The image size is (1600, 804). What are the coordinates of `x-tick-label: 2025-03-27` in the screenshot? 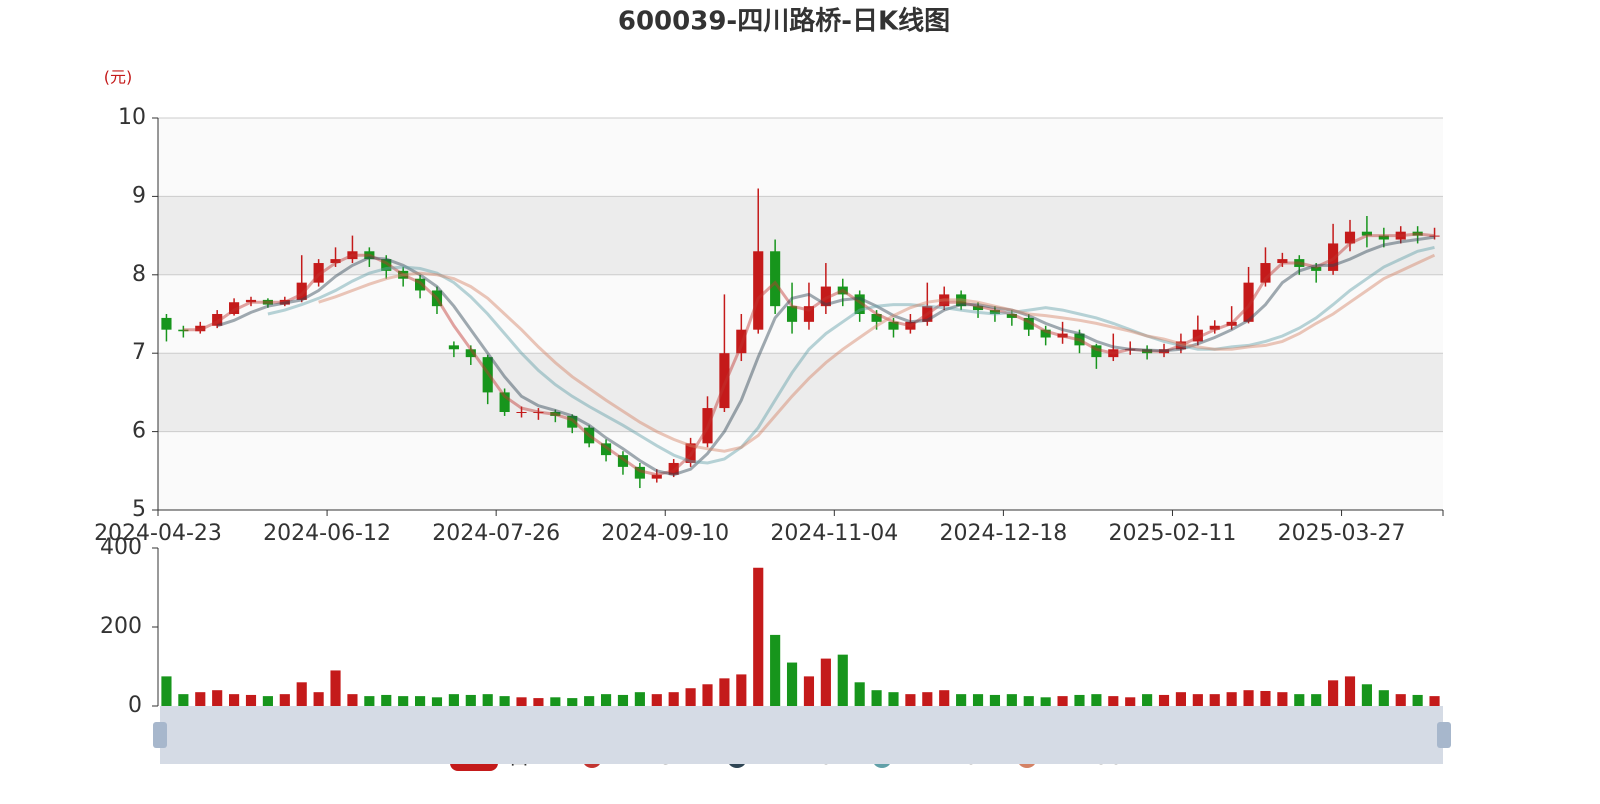 It's located at (1342, 533).